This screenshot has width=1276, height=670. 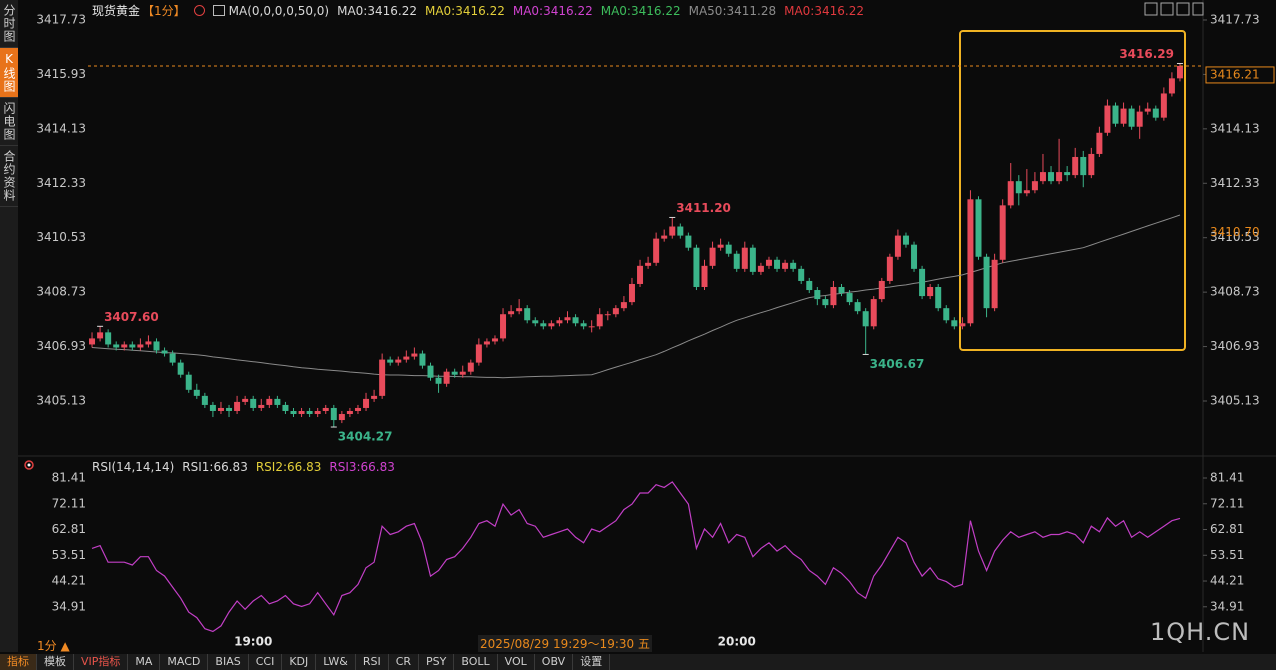 What do you see at coordinates (184, 662) in the screenshot?
I see `toolbar-button: MACD` at bounding box center [184, 662].